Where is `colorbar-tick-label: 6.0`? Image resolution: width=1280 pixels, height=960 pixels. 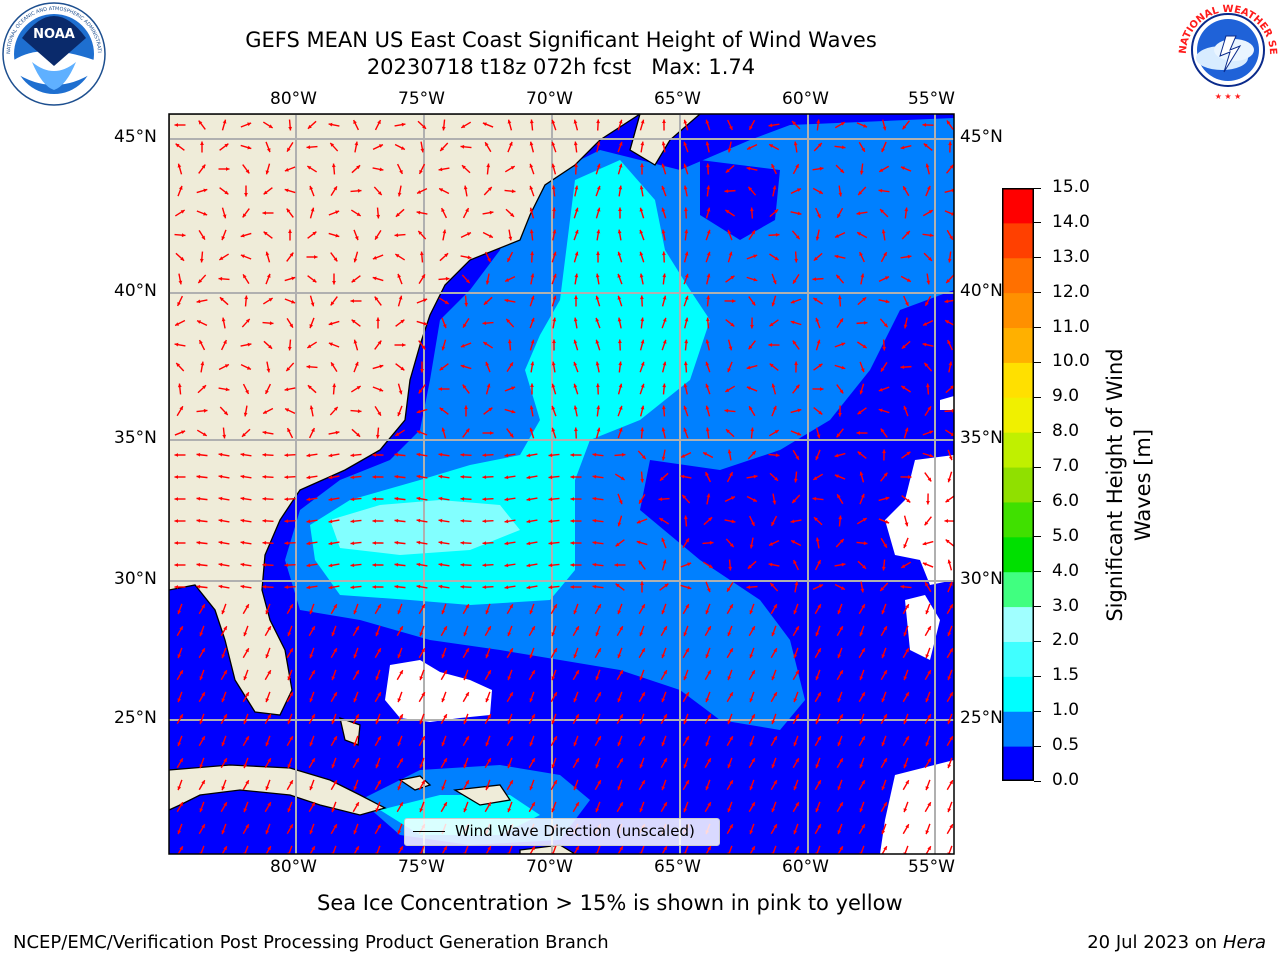 colorbar-tick-label: 6.0 is located at coordinates (1066, 500).